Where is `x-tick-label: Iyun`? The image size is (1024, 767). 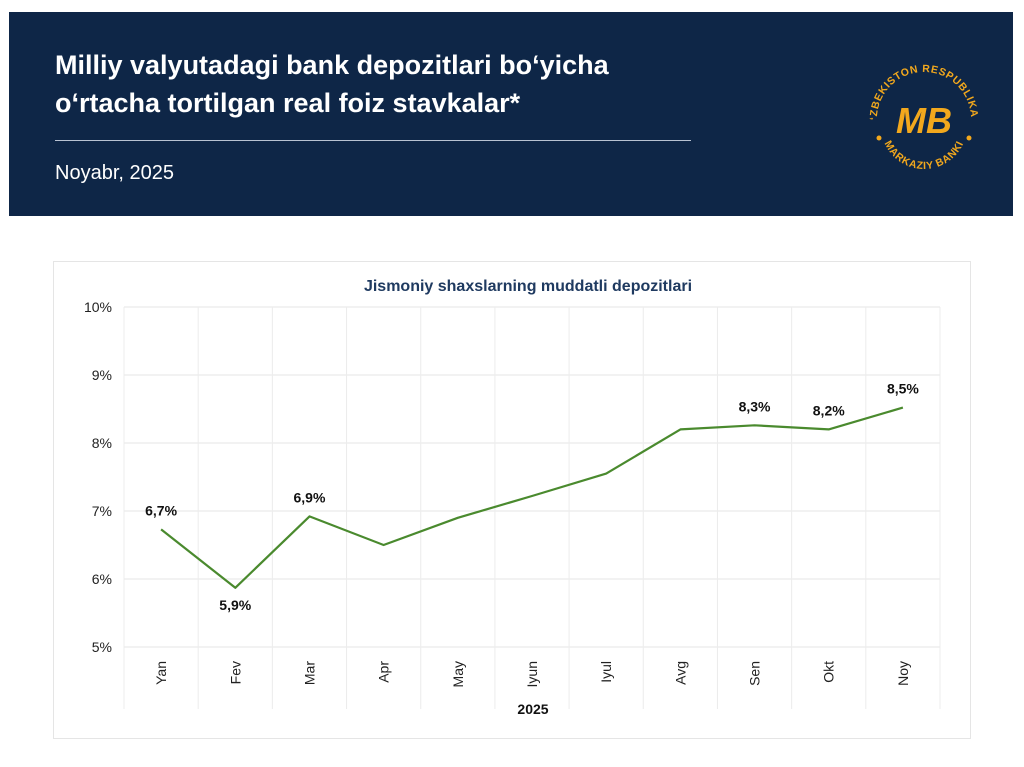 x-tick-label: Iyun is located at coordinates (532, 674).